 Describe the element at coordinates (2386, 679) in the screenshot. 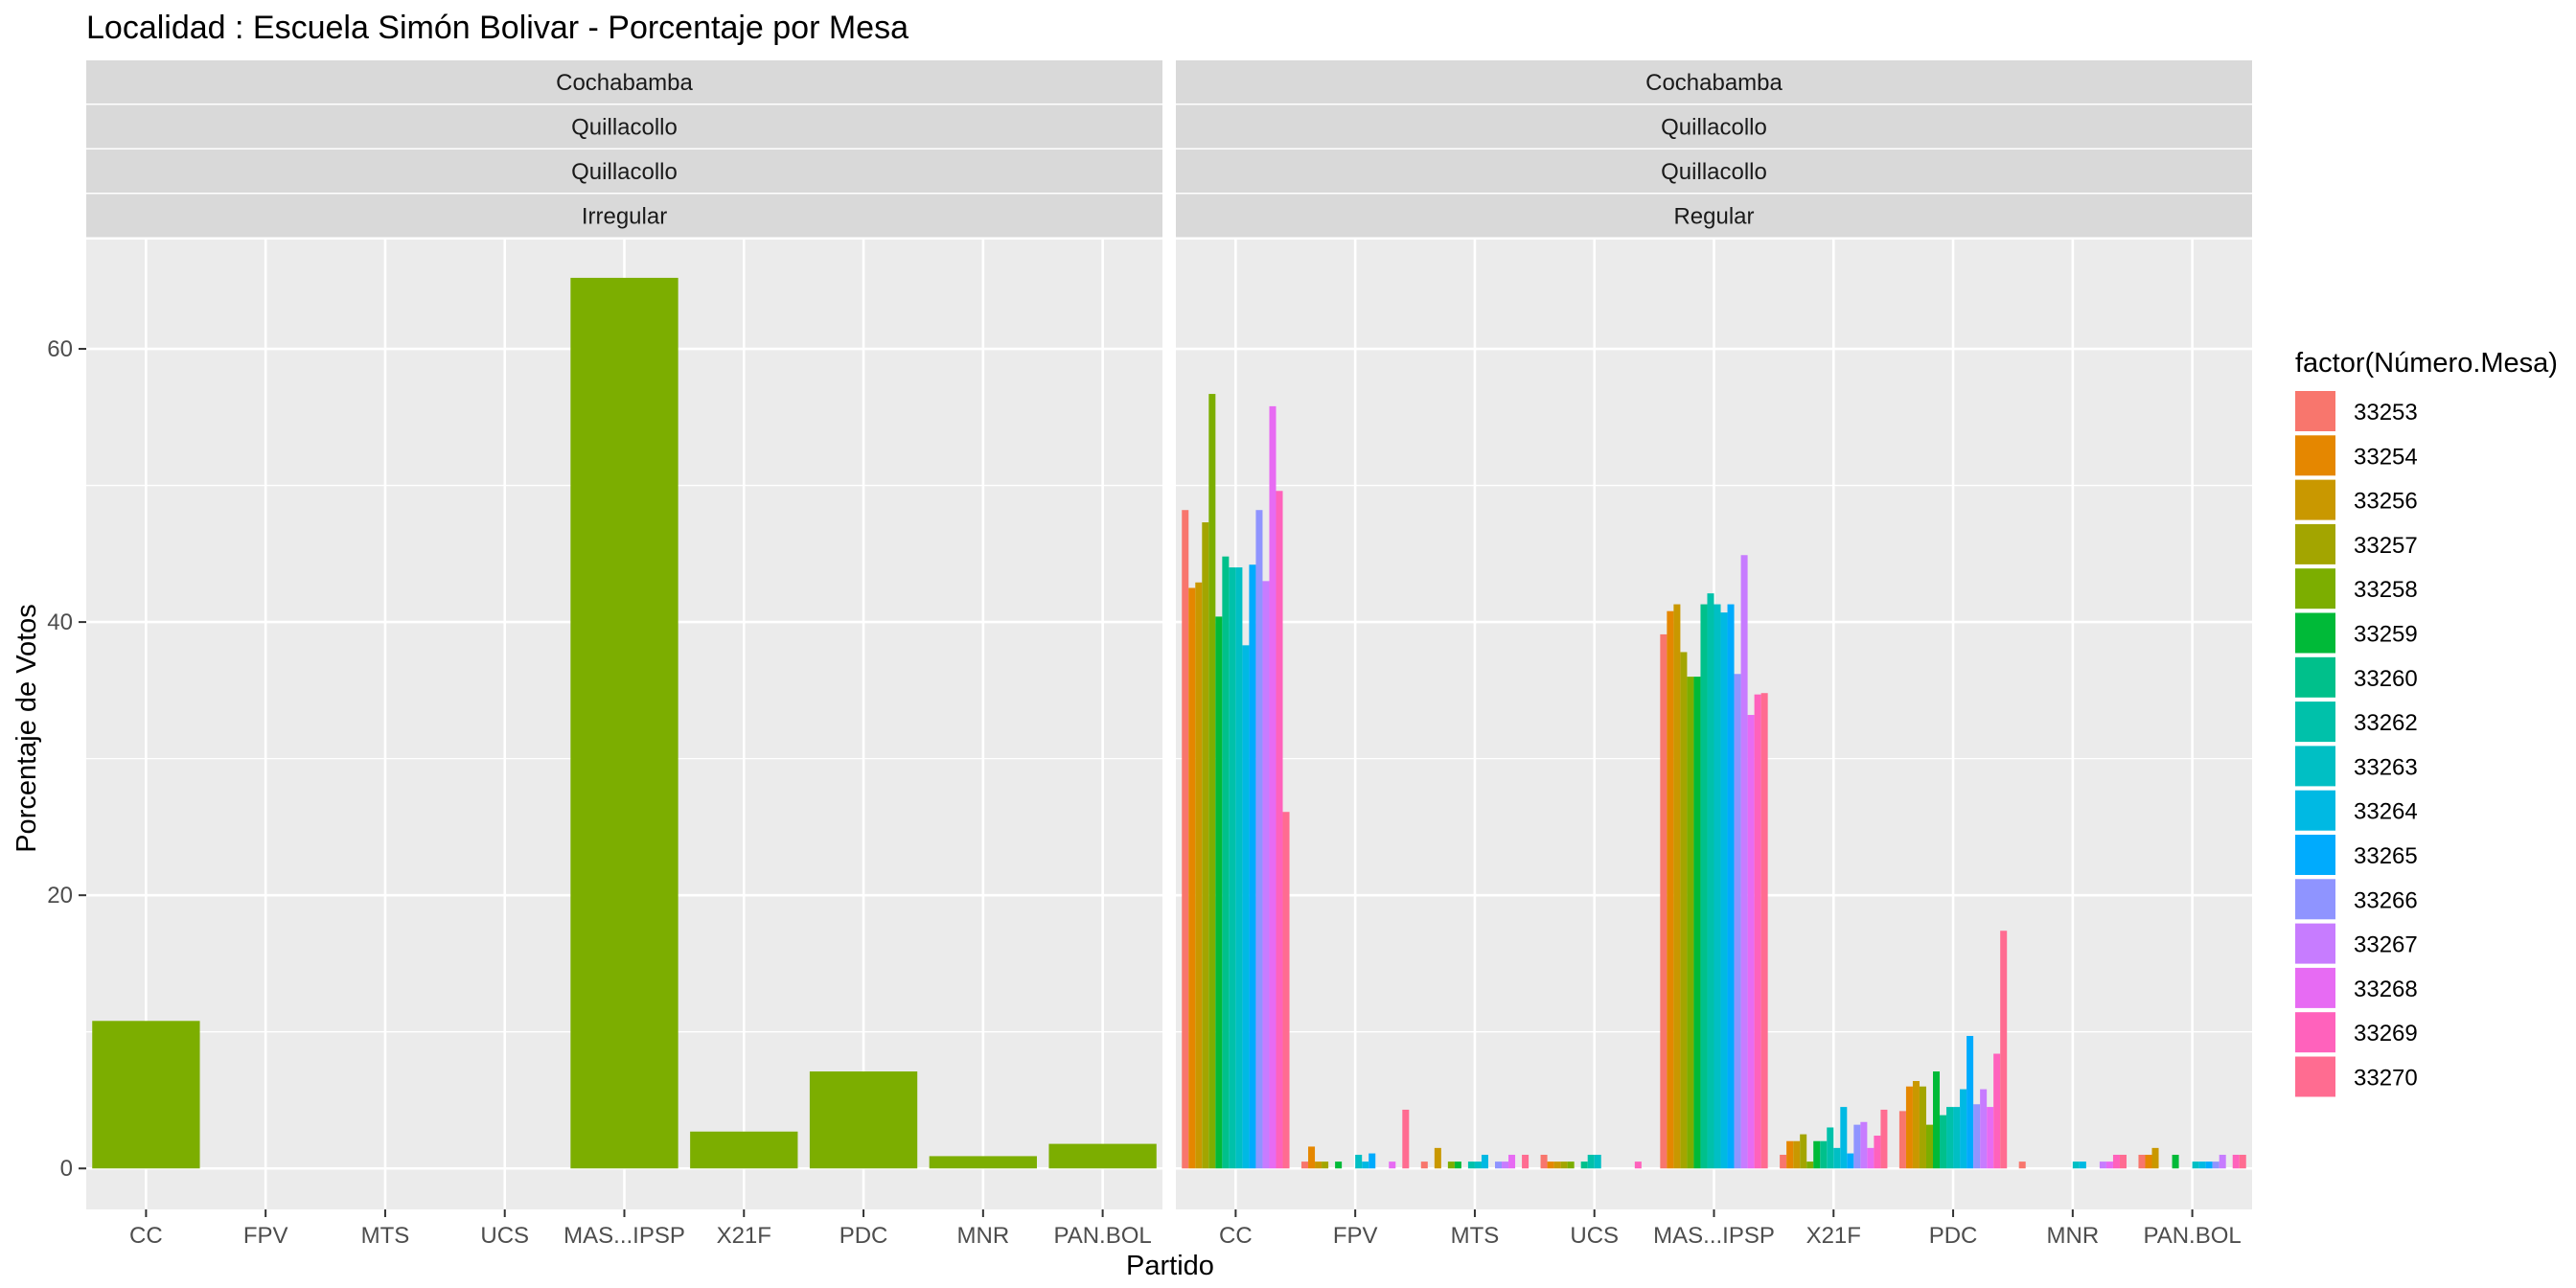

I see `legend-label: 33260` at that location.